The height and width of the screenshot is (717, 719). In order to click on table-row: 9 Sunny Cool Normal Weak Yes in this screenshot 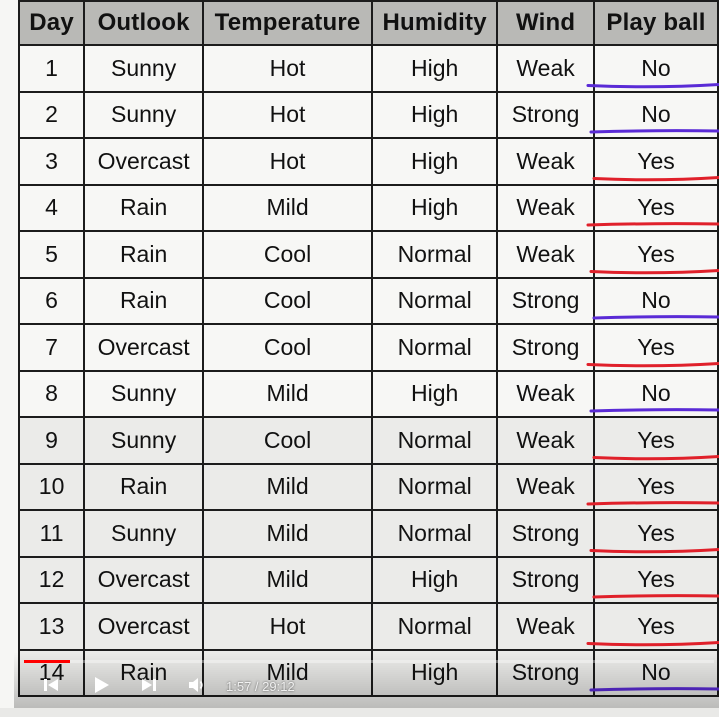, I will do `click(368, 440)`.